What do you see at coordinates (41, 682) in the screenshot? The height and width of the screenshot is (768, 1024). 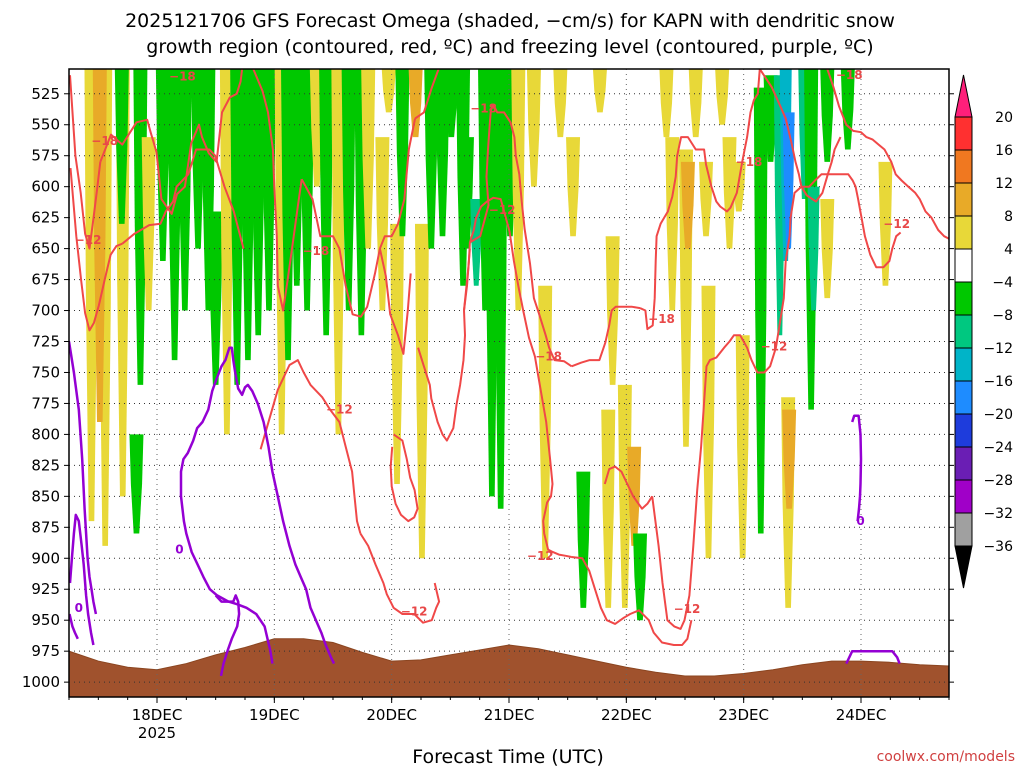 I see `y-tick-label-19: 1000` at bounding box center [41, 682].